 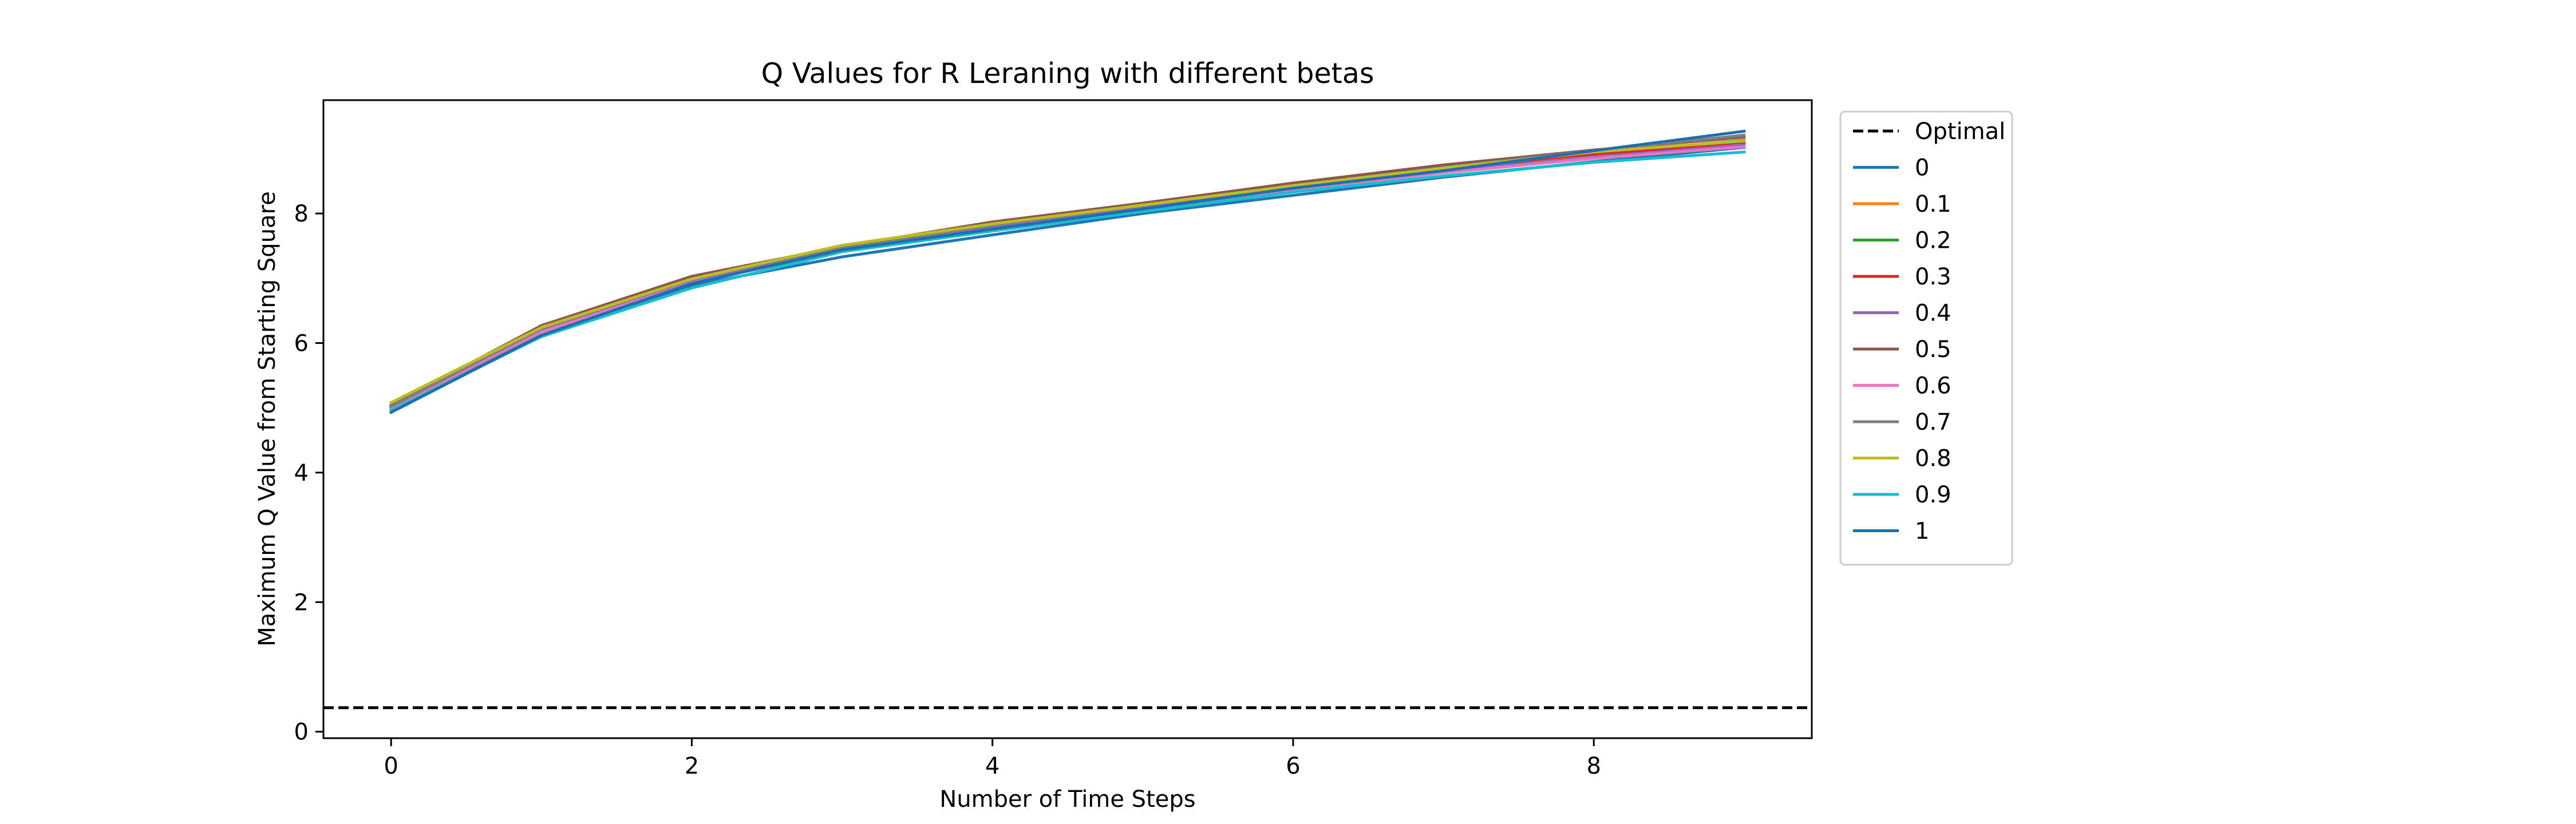 I want to click on y-tick-label: 8, so click(x=301, y=214).